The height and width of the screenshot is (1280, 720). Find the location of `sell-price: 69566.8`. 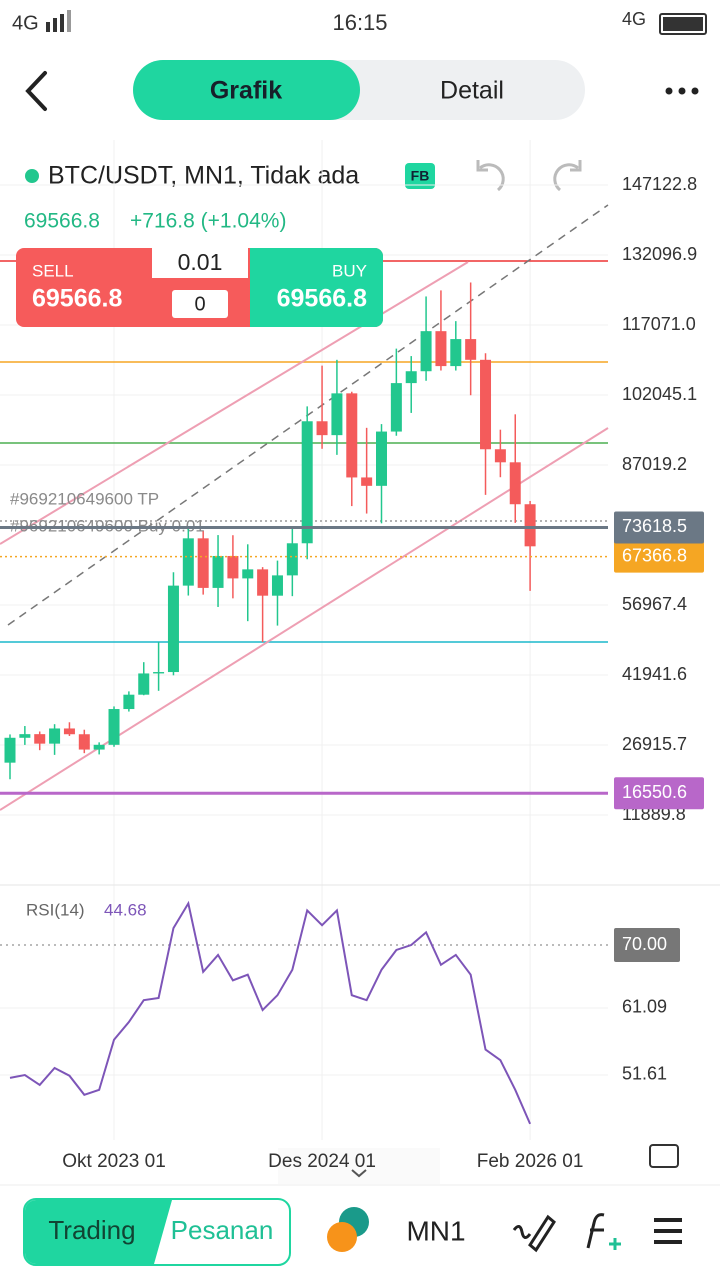

sell-price: 69566.8 is located at coordinates (77, 299).